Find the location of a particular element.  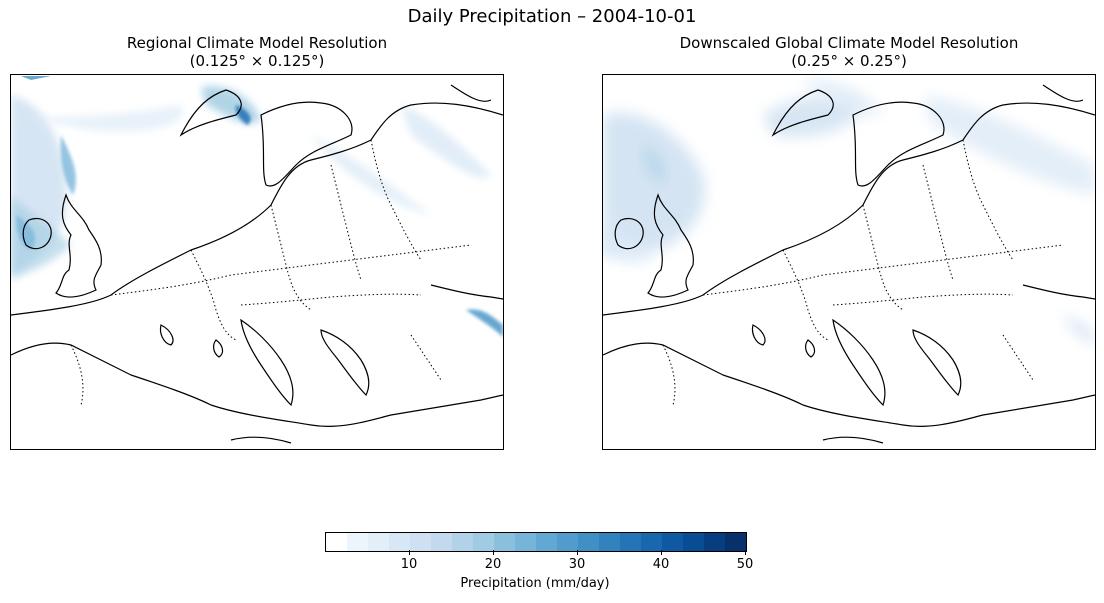

left-panel-title-line1: Regional Climate Model Resolution is located at coordinates (257, 43).